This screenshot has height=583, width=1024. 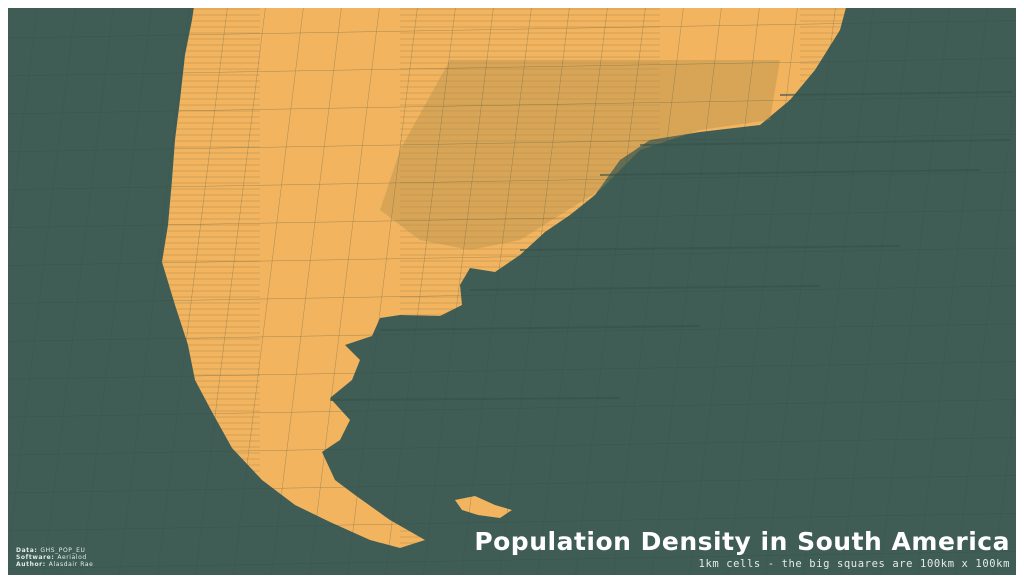 What do you see at coordinates (742, 541) in the screenshot?
I see `title: Population Density in South America` at bounding box center [742, 541].